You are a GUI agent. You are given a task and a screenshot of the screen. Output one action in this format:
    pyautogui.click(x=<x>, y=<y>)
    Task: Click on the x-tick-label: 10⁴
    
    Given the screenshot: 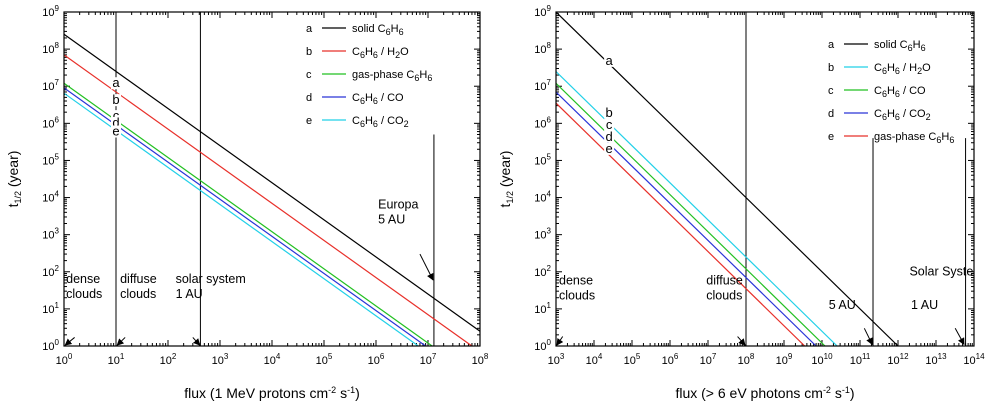 What is the action you would take?
    pyautogui.click(x=272, y=359)
    